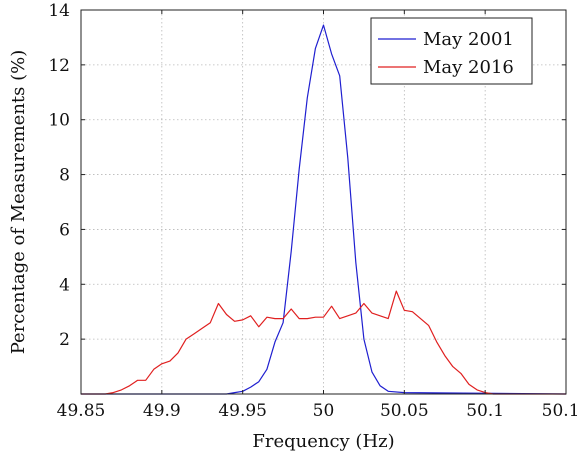  I want to click on legend: May 2001 May 2016, so click(451, 51).